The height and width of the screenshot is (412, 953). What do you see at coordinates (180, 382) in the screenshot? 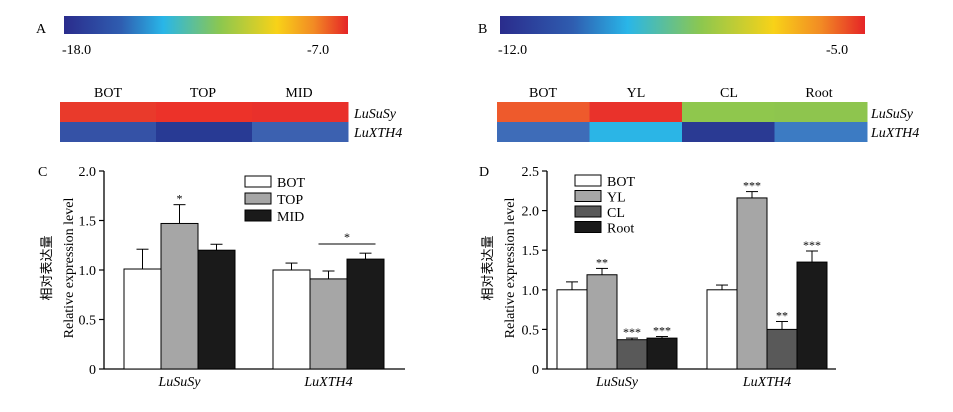
I see `panel-c-category-label: LuSuSy` at bounding box center [180, 382].